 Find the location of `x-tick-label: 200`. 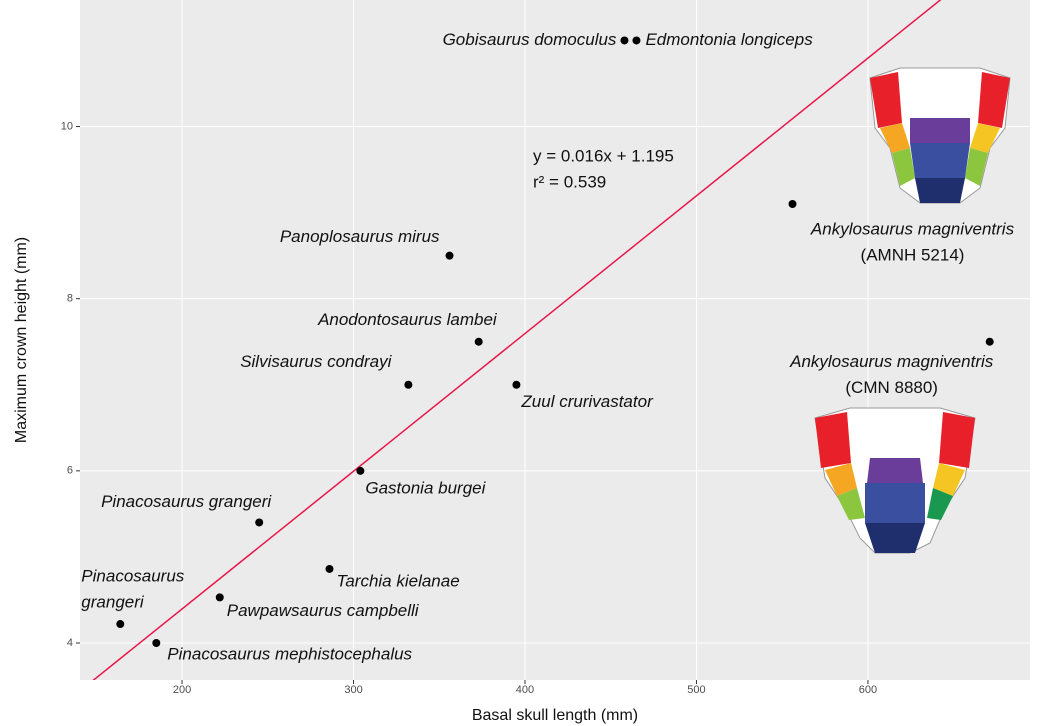

x-tick-label: 200 is located at coordinates (182, 690).